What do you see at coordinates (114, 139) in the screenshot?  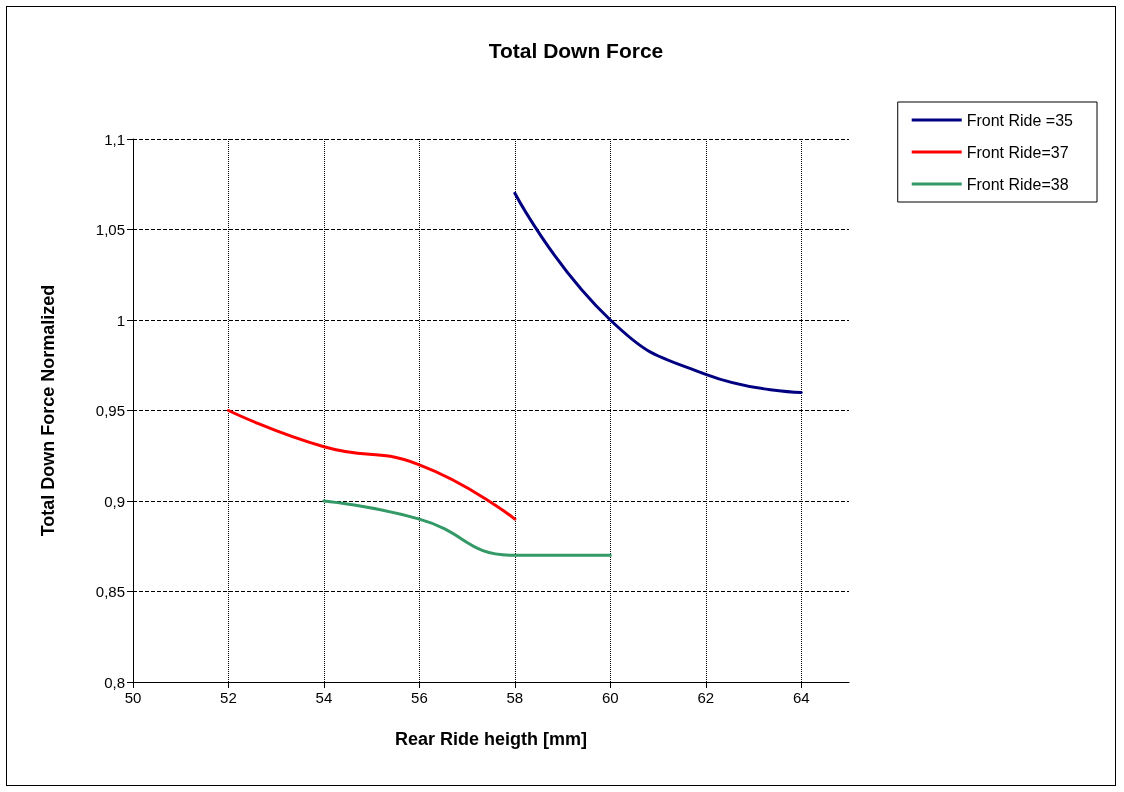 I see `y-tick-label: 1,1` at bounding box center [114, 139].